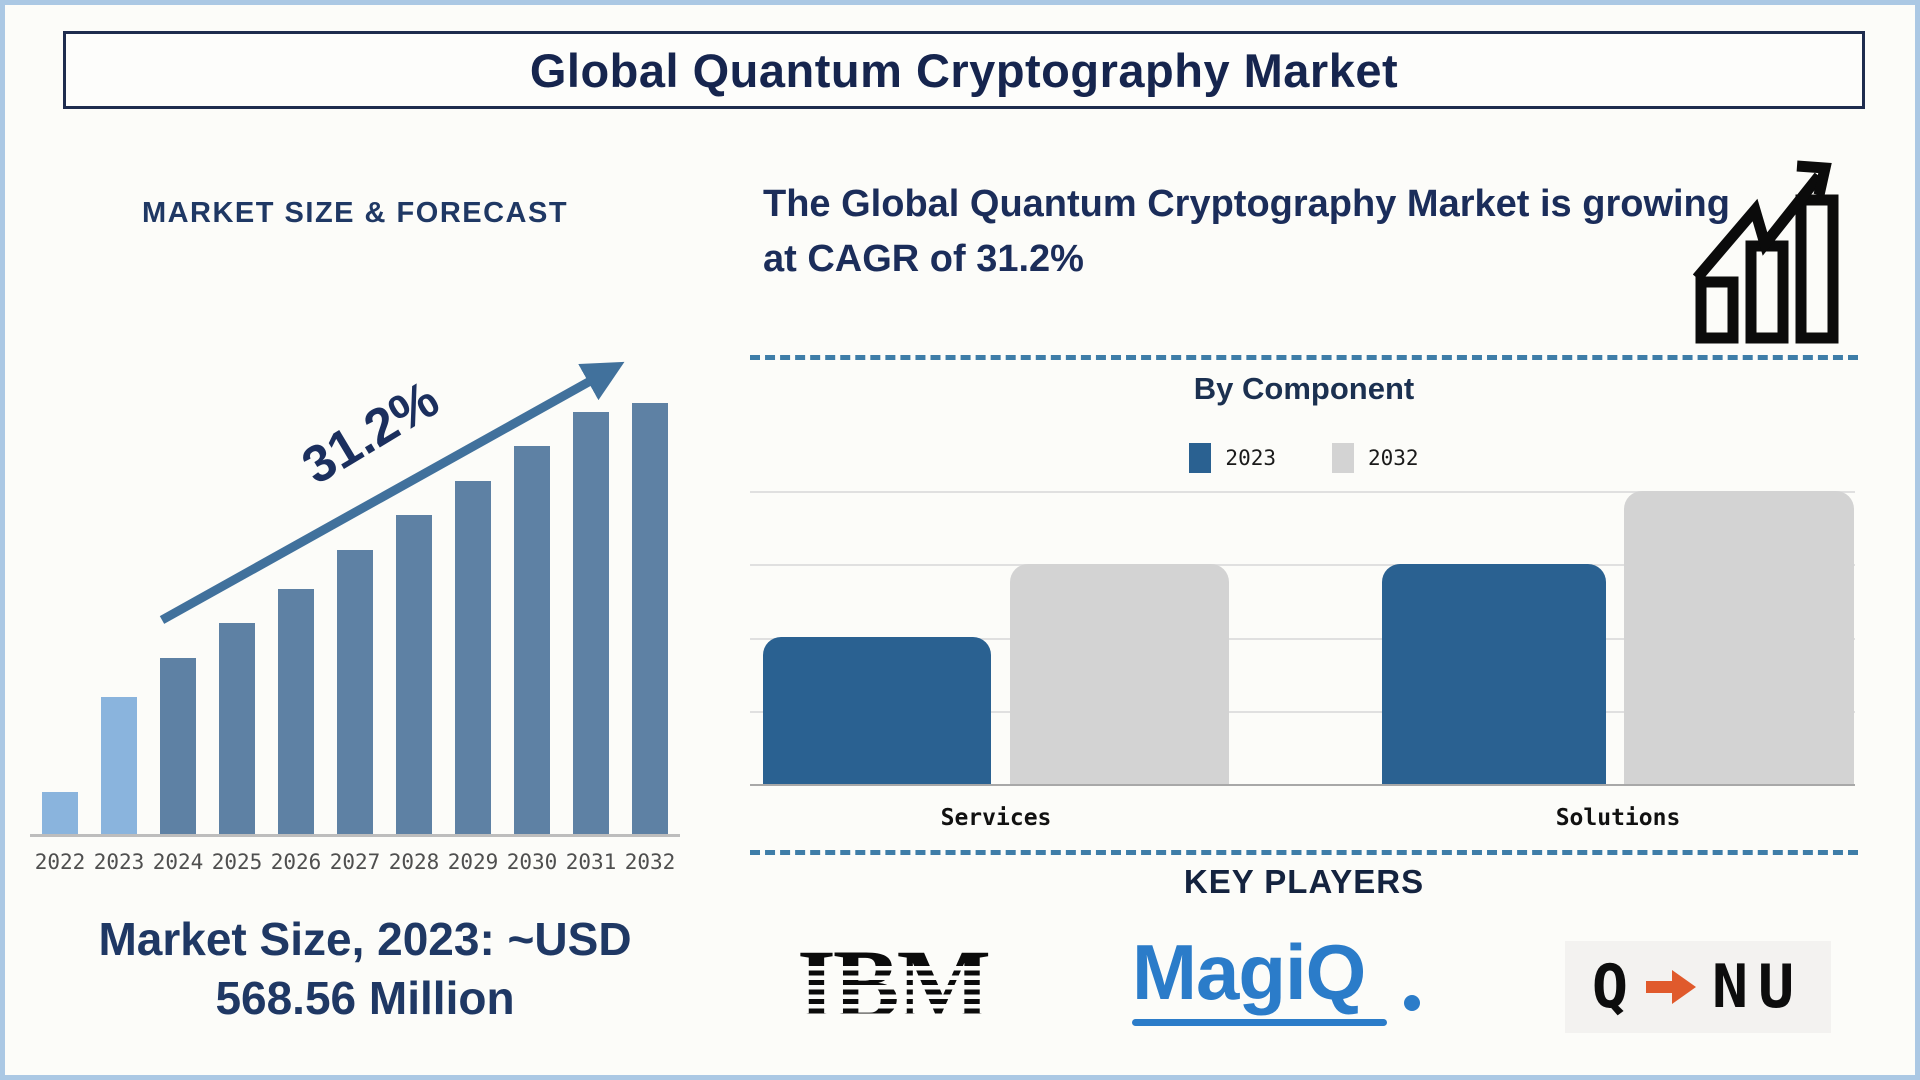  I want to click on growth-chart-icon, so click(1766, 252).